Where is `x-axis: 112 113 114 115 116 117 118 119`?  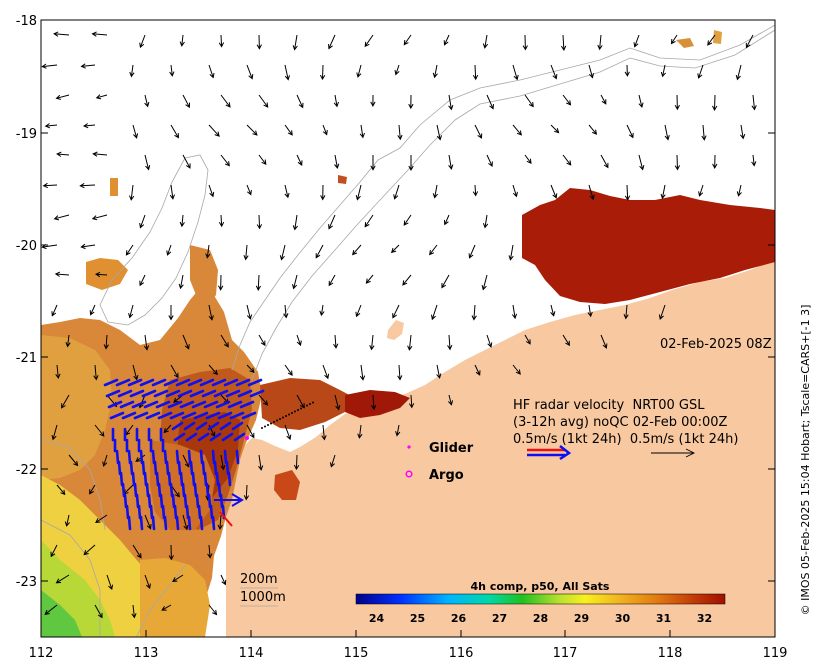
x-axis: 112 113 114 115 116 117 118 119 is located at coordinates (408, 645).